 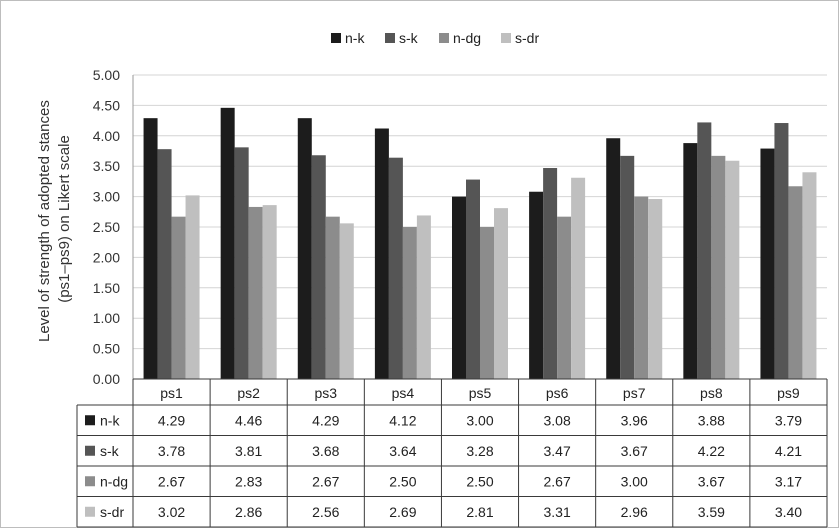 I want to click on legend-key-n-k, so click(x=336, y=38).